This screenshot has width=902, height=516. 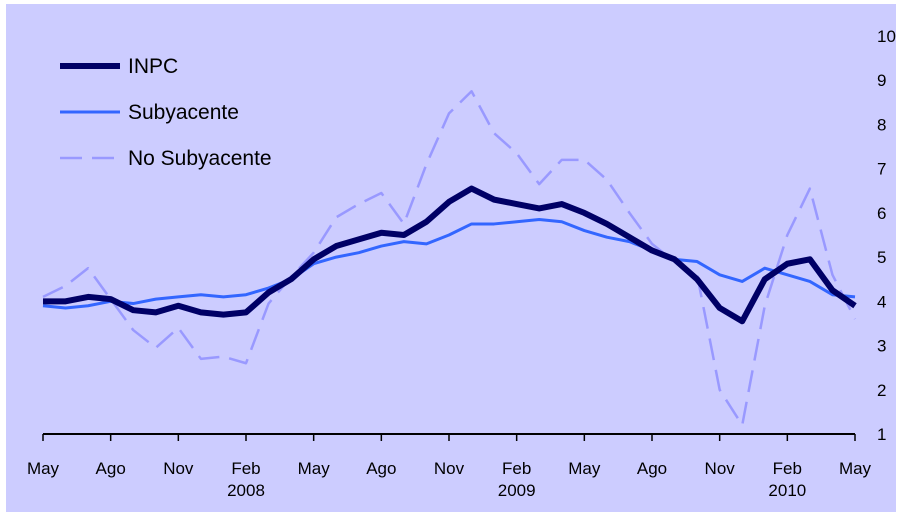 I want to click on legend-label: No Subyacente, so click(x=200, y=158).